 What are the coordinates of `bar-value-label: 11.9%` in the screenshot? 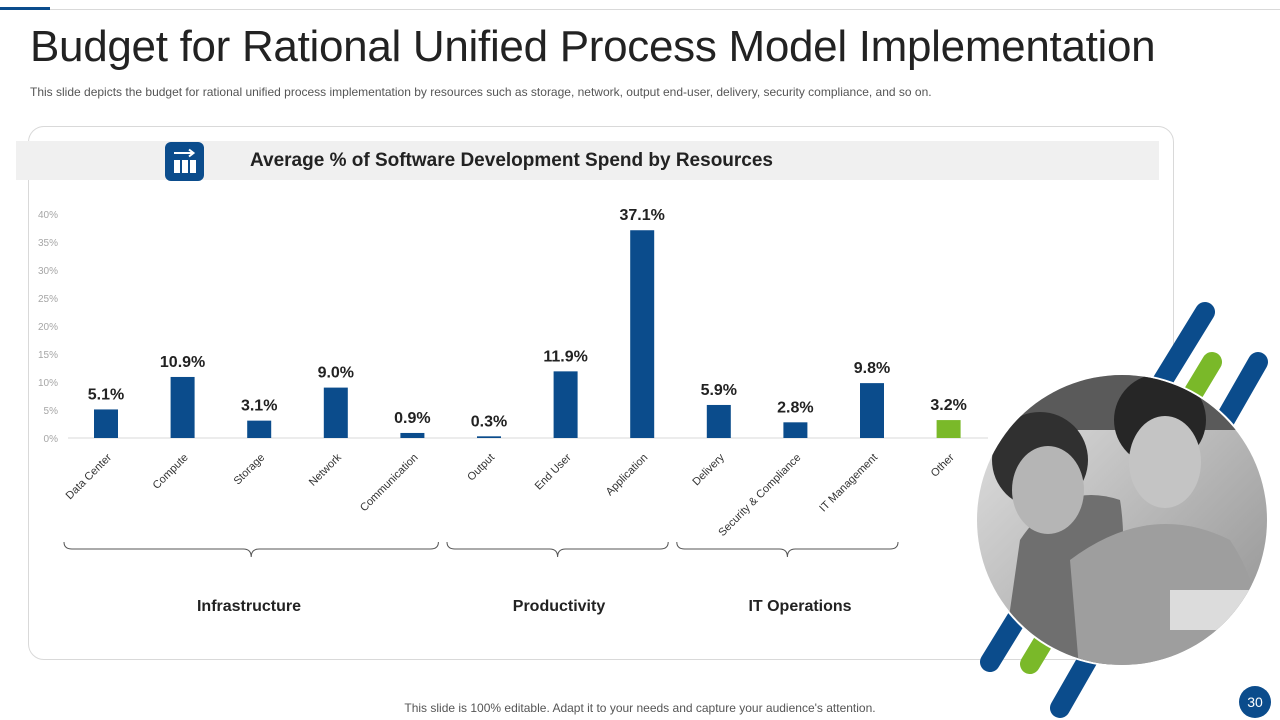 It's located at (565, 356).